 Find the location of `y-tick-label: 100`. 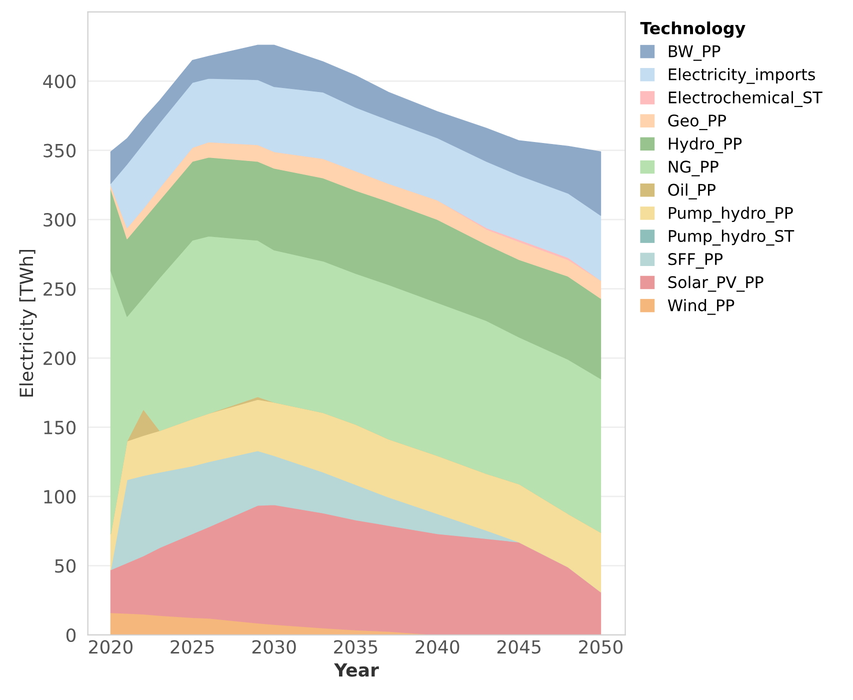

y-tick-label: 100 is located at coordinates (60, 497).